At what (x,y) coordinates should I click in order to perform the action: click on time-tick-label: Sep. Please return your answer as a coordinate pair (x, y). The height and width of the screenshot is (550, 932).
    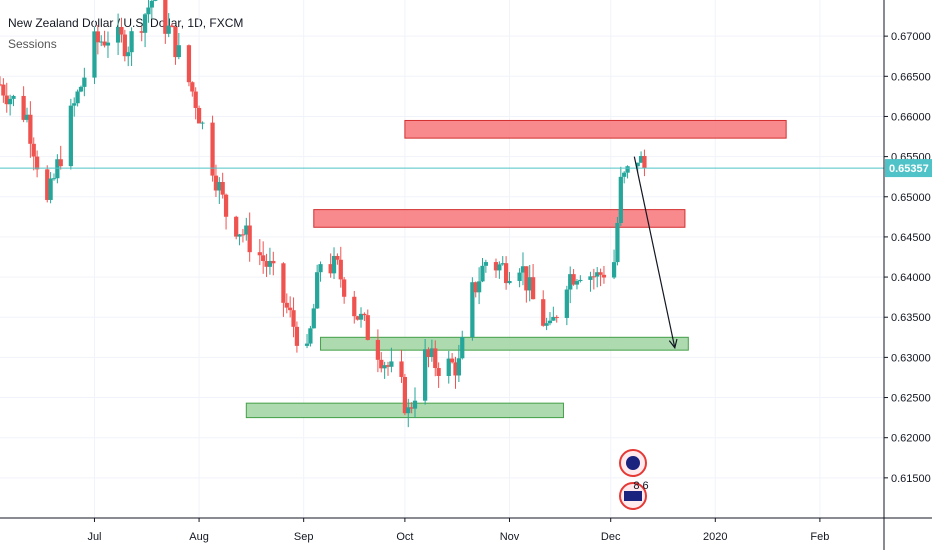
    Looking at the image, I should click on (304, 537).